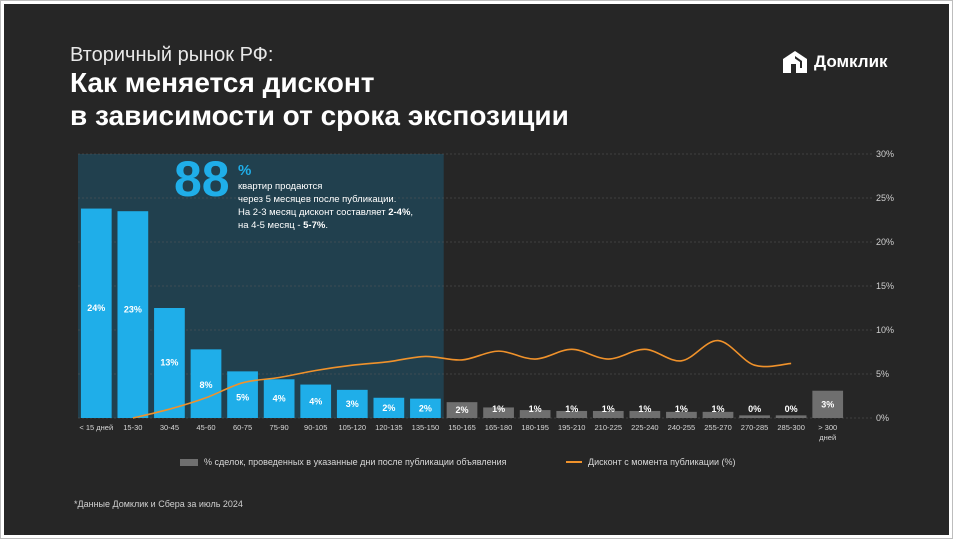  Describe the element at coordinates (885, 242) in the screenshot. I see `y-tick-label: 20%` at that location.